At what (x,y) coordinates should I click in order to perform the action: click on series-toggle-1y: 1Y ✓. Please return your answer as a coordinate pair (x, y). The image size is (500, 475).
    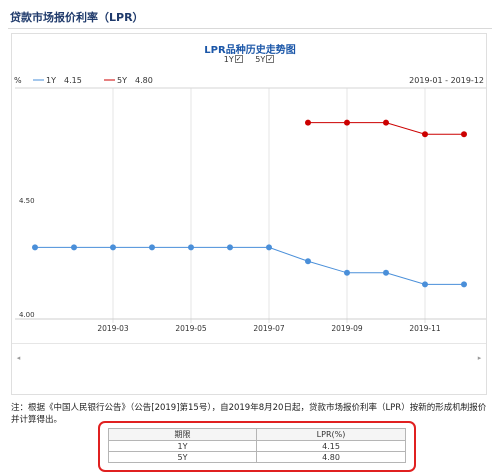
    Looking at the image, I should click on (235, 59).